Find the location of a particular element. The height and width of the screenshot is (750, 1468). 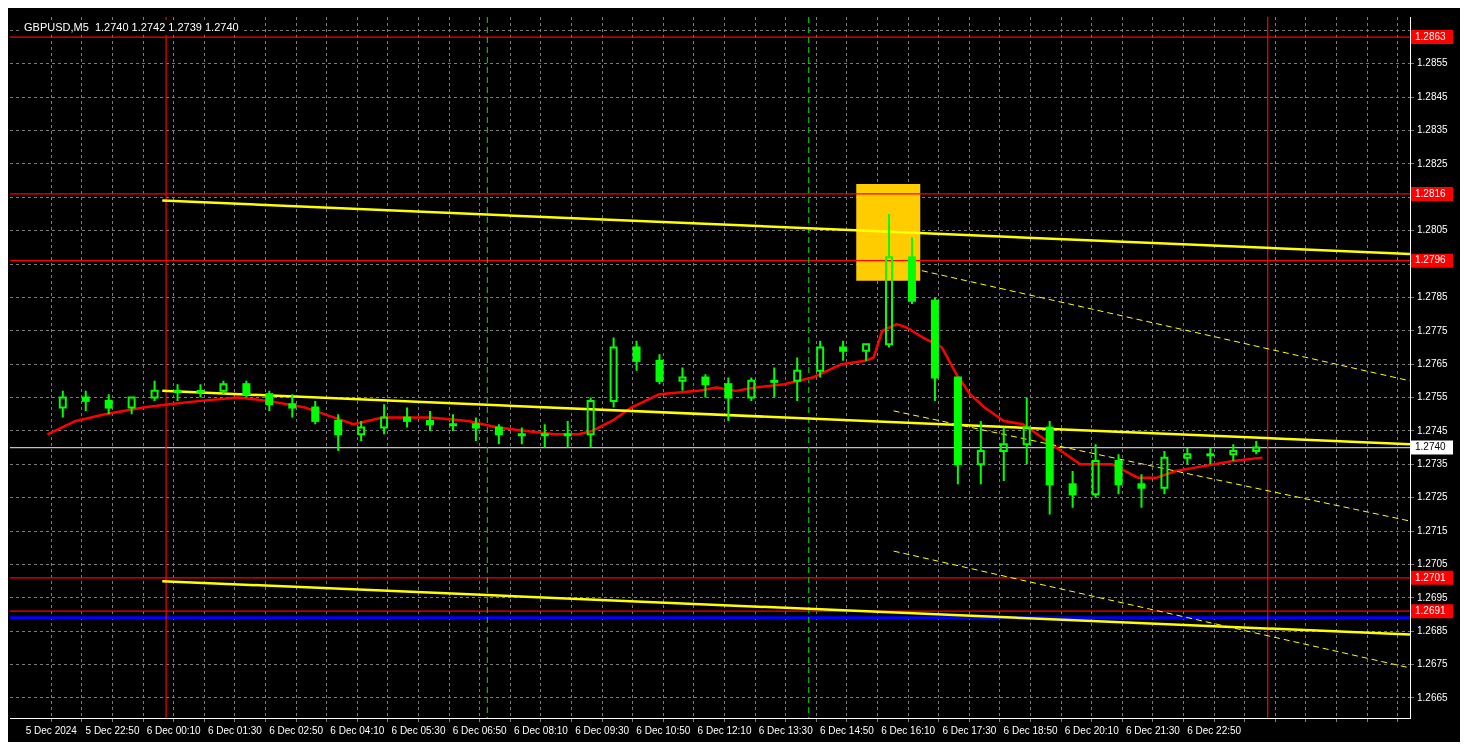

chart-title: GBPUSD,M5 1.2740 1.2742 1.2739 1.2740 is located at coordinates (131, 27).